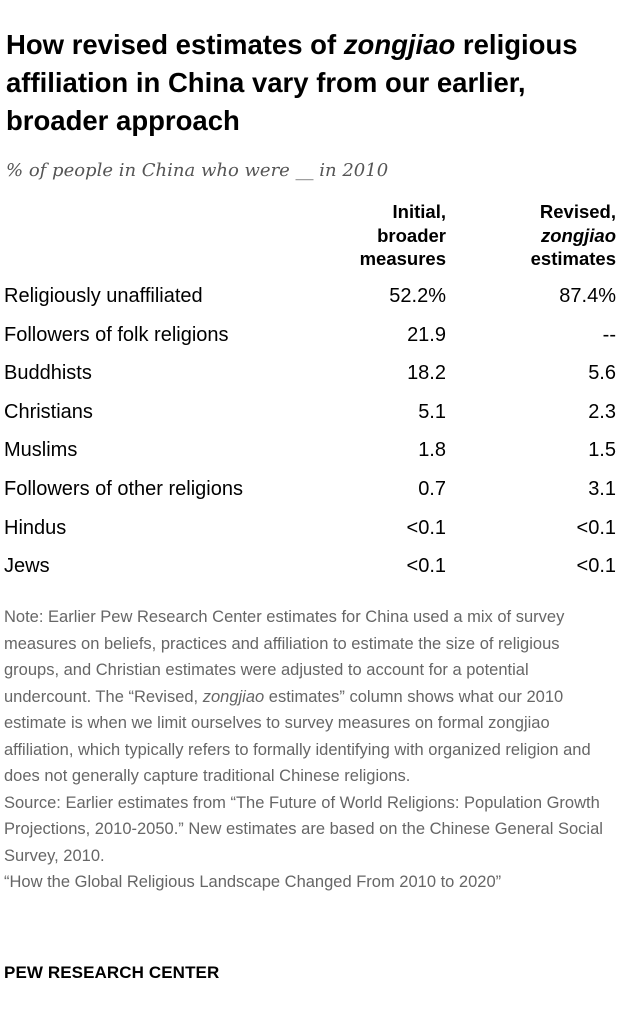 This screenshot has width=620, height=1020. Describe the element at coordinates (411, 235) in the screenshot. I see `column-header-initial-line2: broader` at that location.